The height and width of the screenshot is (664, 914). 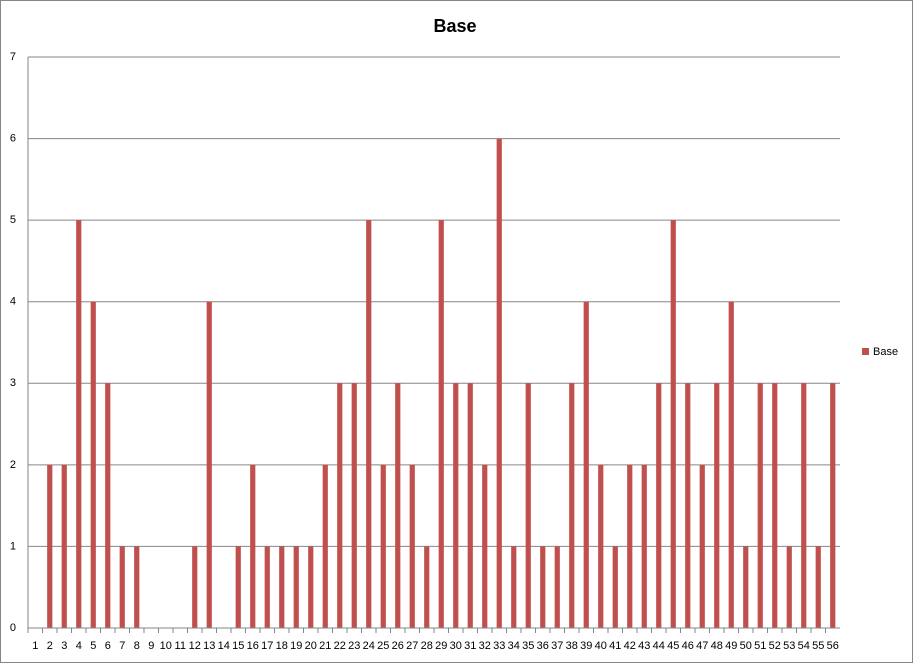 What do you see at coordinates (818, 646) in the screenshot?
I see `x-tick-label: 55` at bounding box center [818, 646].